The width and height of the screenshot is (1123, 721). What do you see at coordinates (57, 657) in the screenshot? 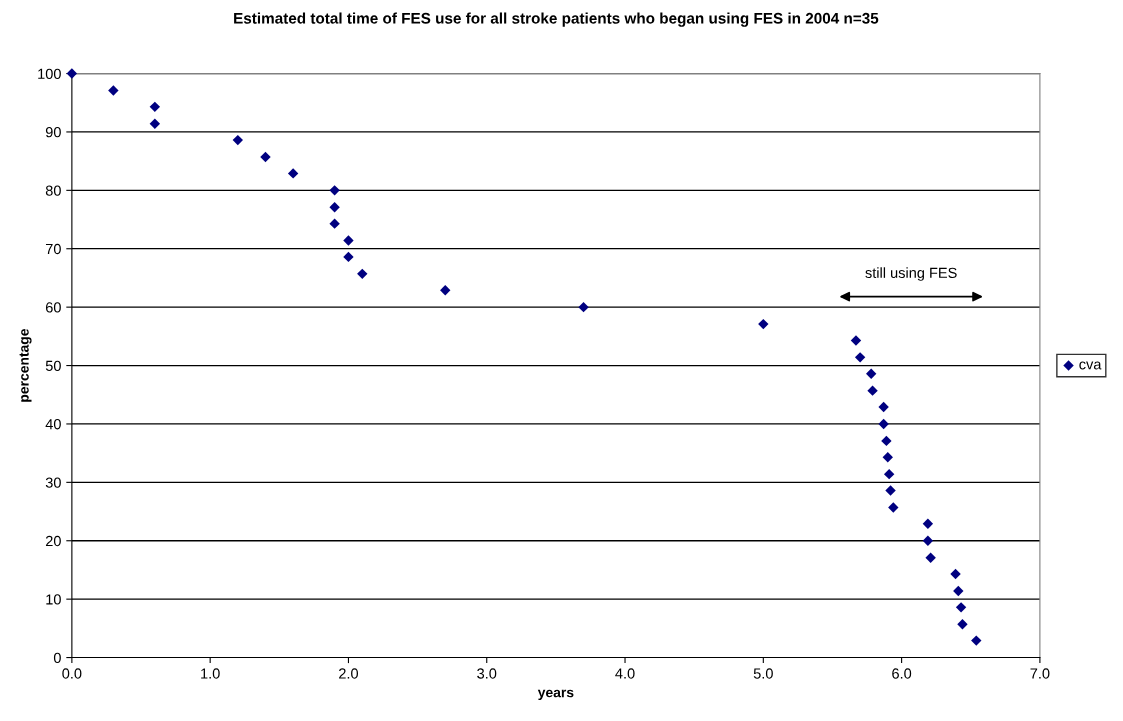
I see `y-tick-label: 0` at bounding box center [57, 657].